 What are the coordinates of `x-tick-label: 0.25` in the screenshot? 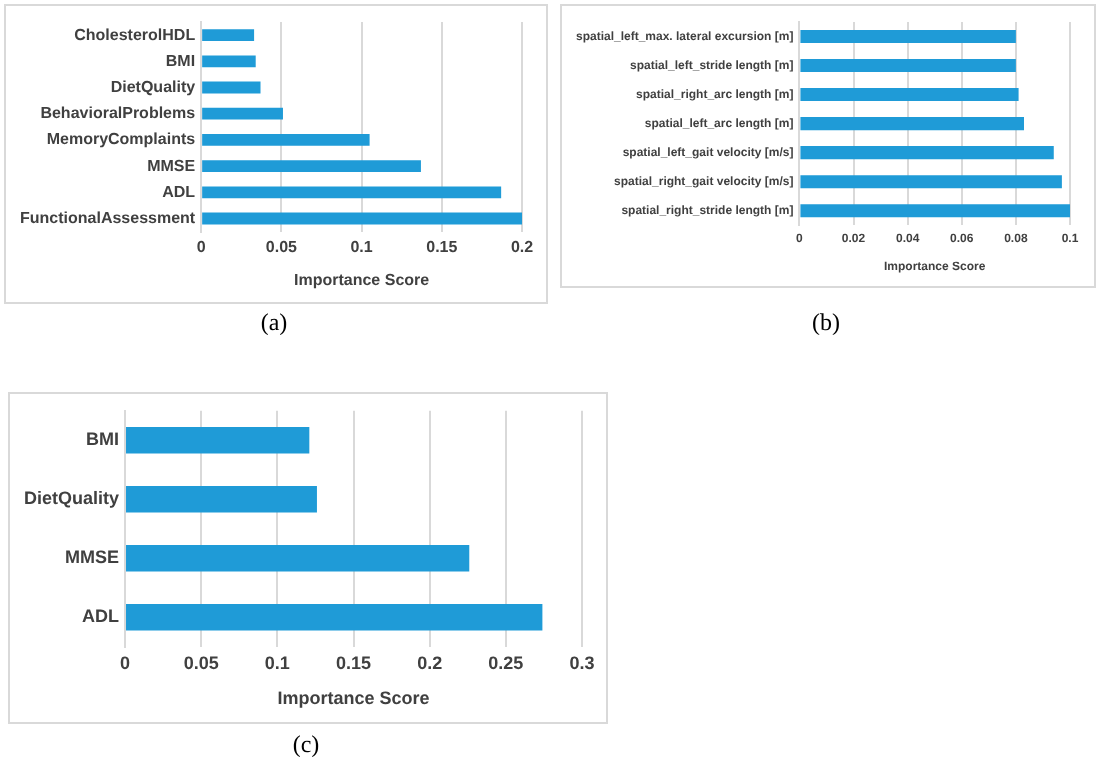 It's located at (506, 662).